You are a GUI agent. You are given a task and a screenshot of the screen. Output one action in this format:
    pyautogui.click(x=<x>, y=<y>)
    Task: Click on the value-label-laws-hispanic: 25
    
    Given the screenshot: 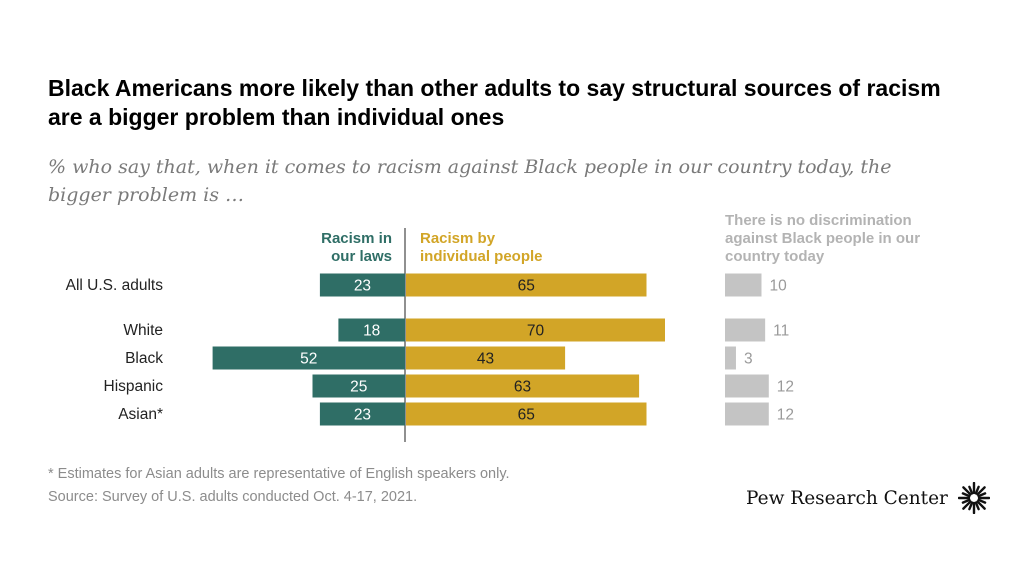 What is the action you would take?
    pyautogui.click(x=358, y=387)
    